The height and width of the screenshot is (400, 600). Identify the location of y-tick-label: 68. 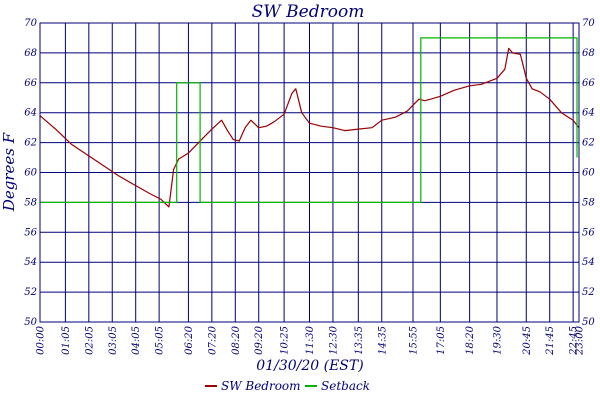
(30, 53).